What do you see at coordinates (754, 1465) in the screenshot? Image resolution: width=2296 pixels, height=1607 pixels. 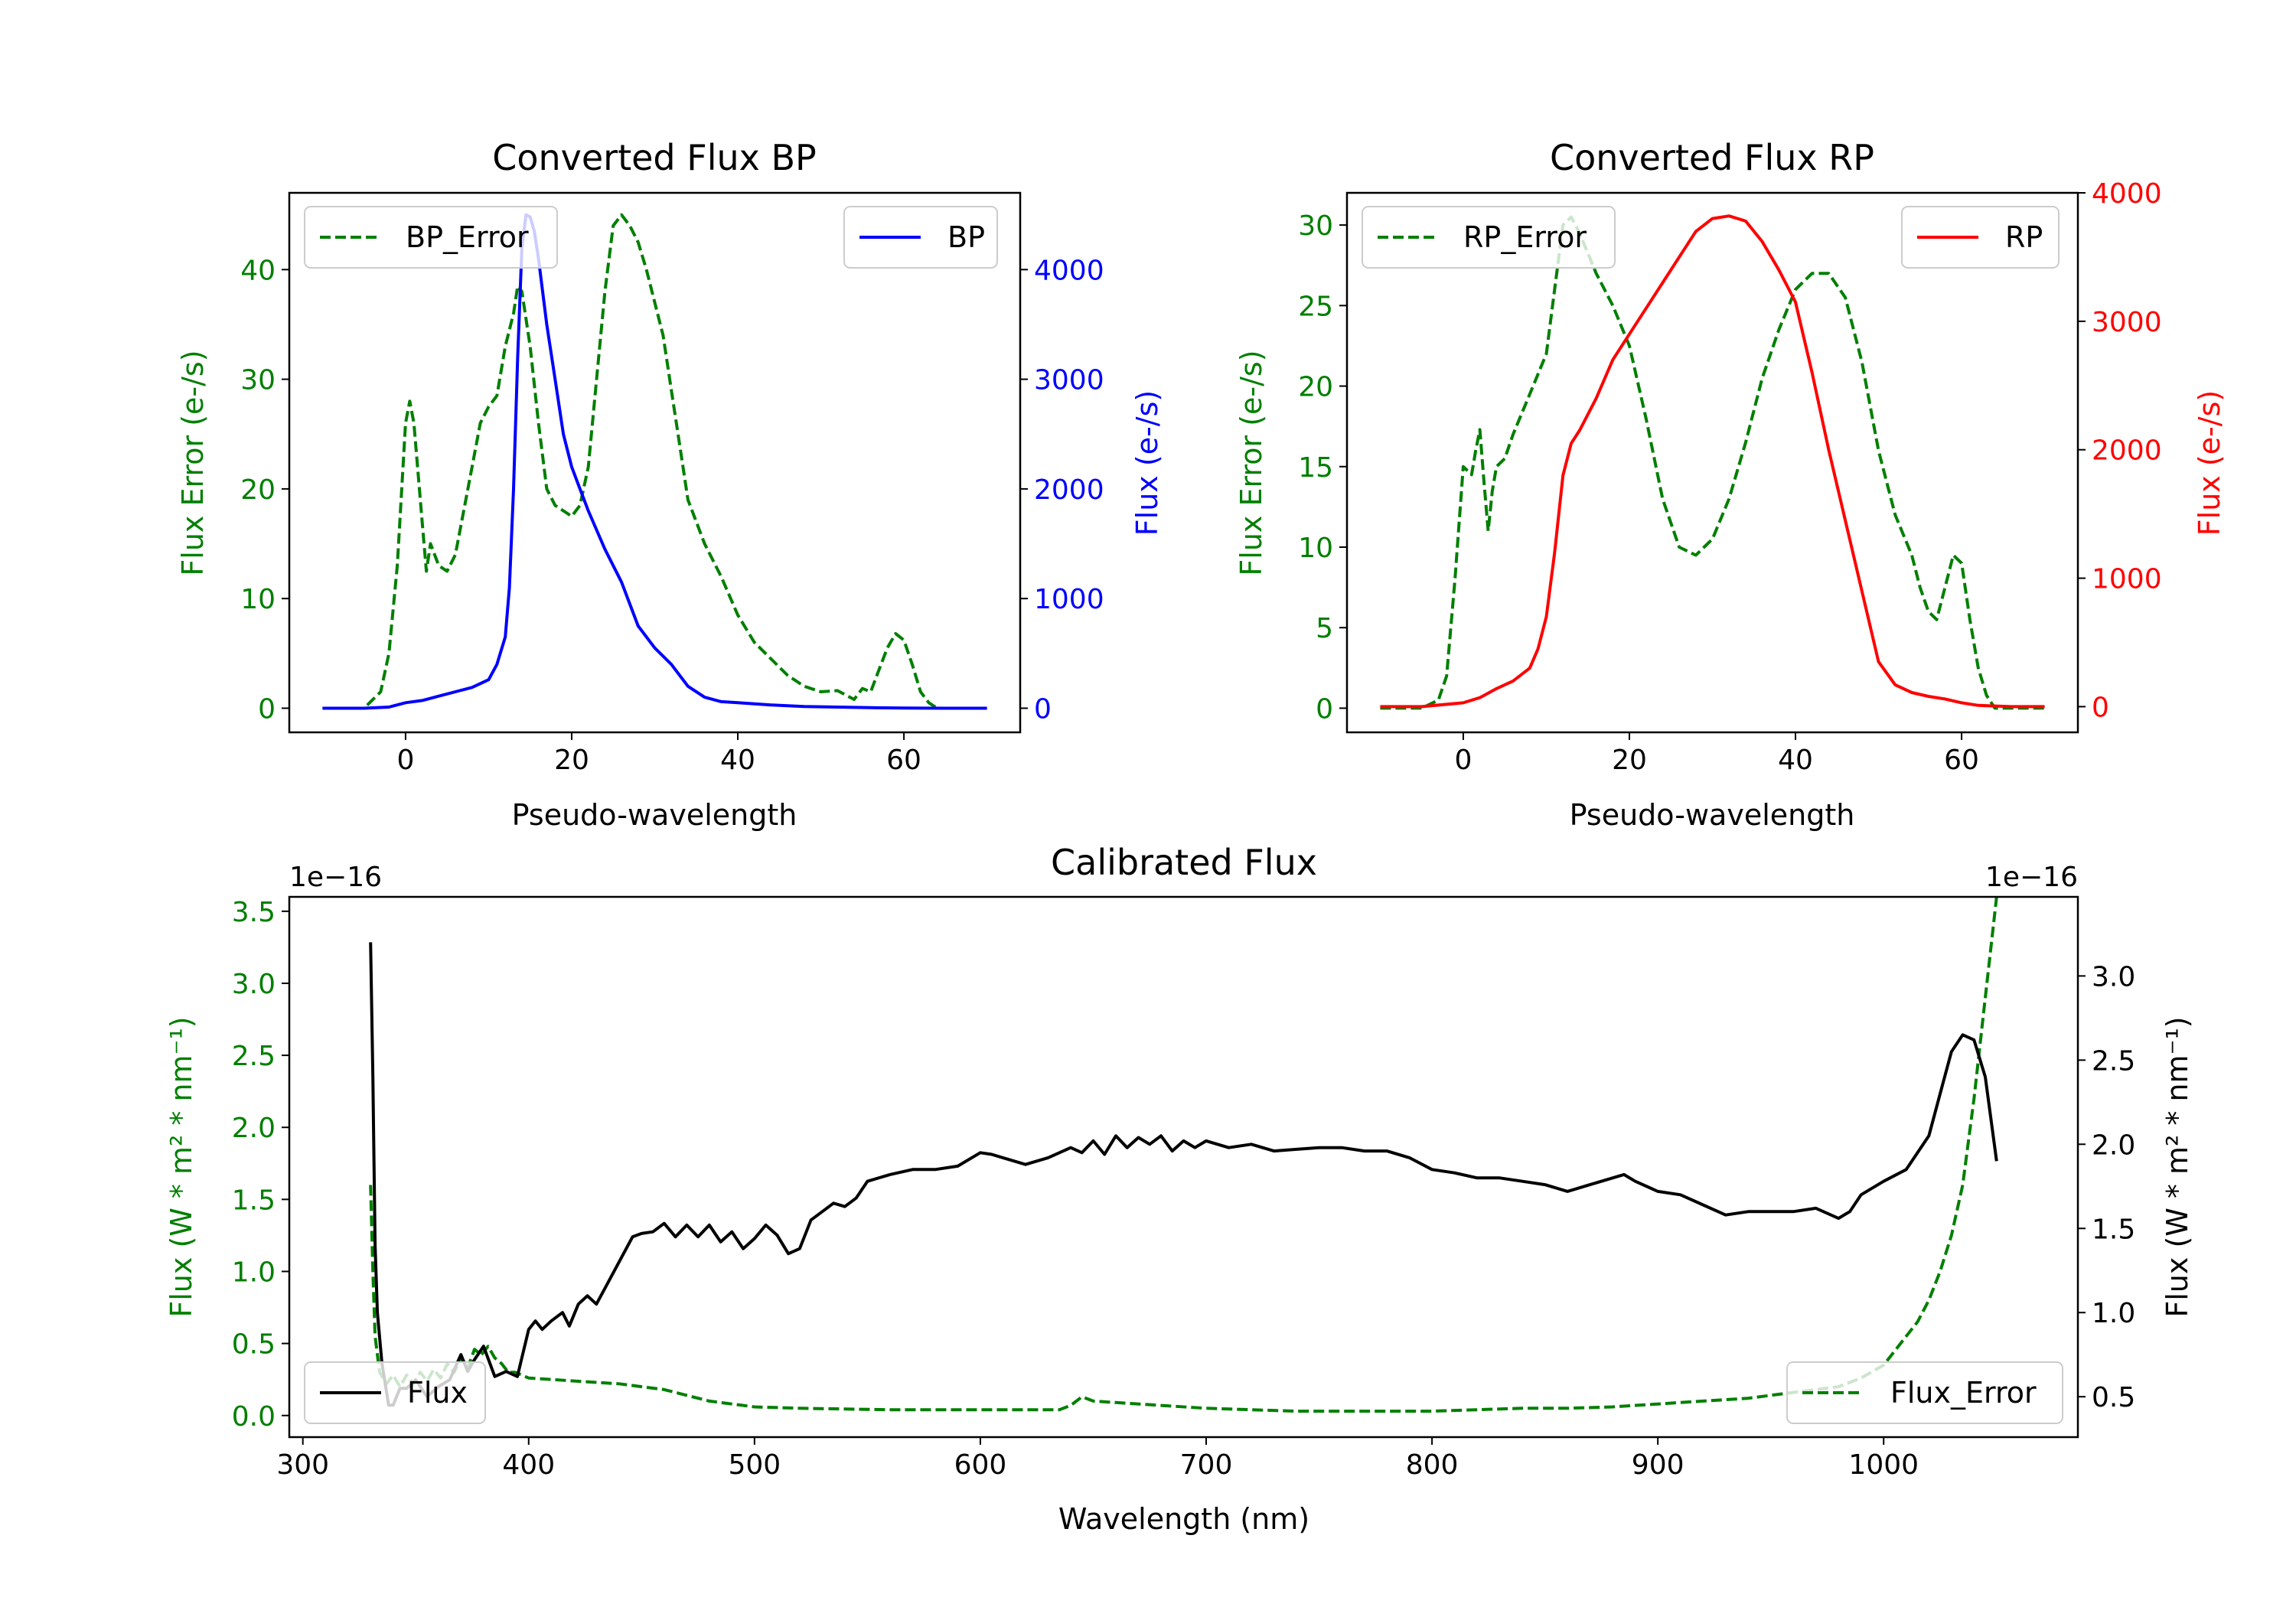 I see `cal-x-tick-label: 500` at bounding box center [754, 1465].